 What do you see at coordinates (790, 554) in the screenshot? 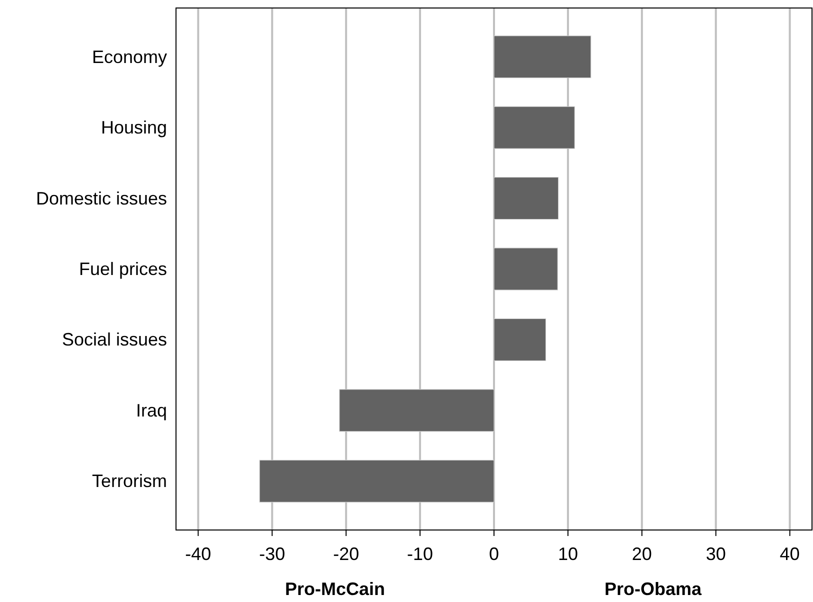
I see `x-tick-label: 40` at bounding box center [790, 554].